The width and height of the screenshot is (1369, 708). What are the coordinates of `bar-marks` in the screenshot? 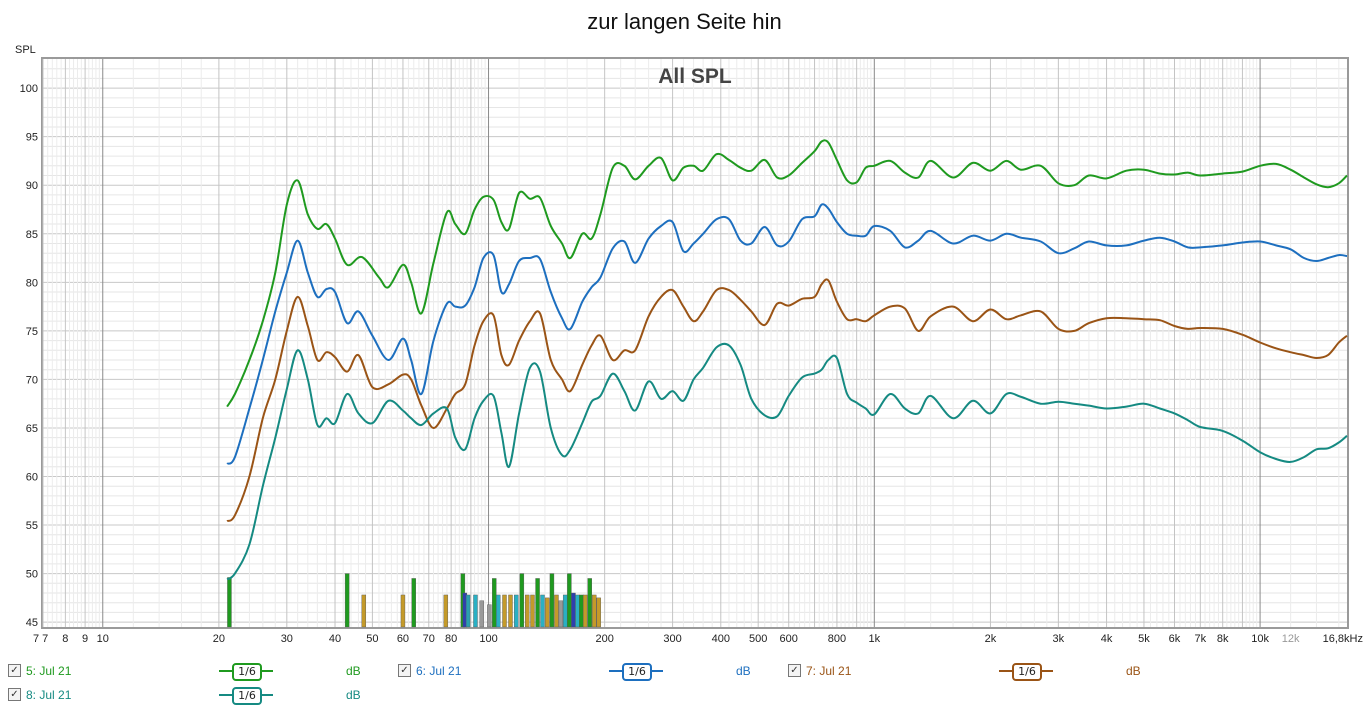 It's located at (414, 600).